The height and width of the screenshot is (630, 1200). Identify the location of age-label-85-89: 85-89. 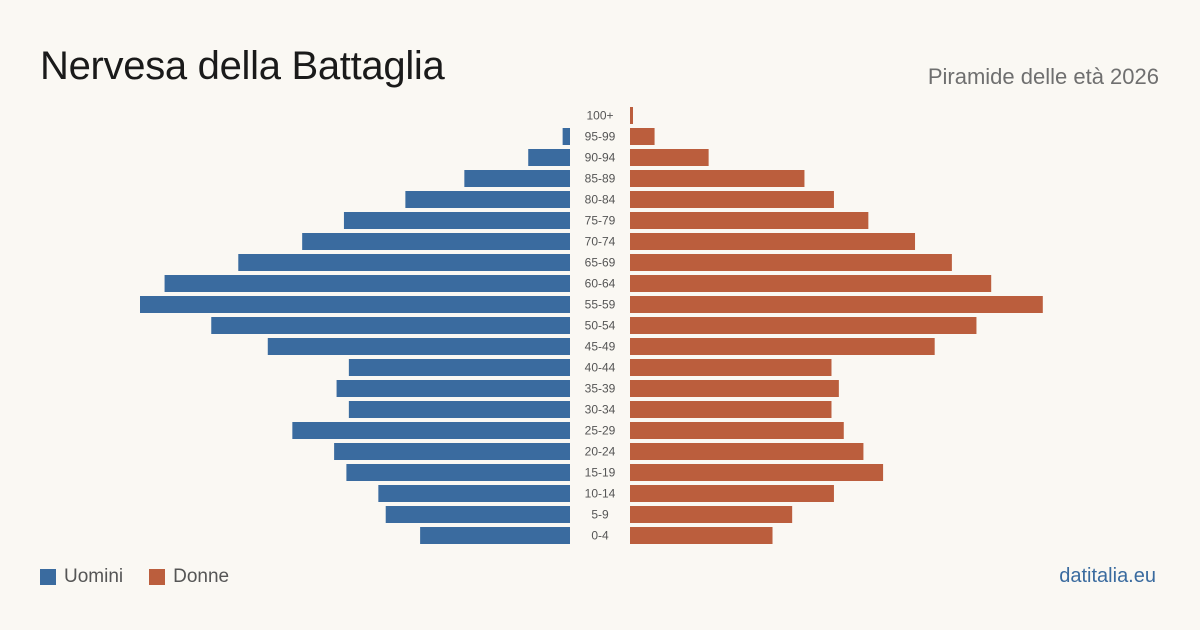
(600, 179).